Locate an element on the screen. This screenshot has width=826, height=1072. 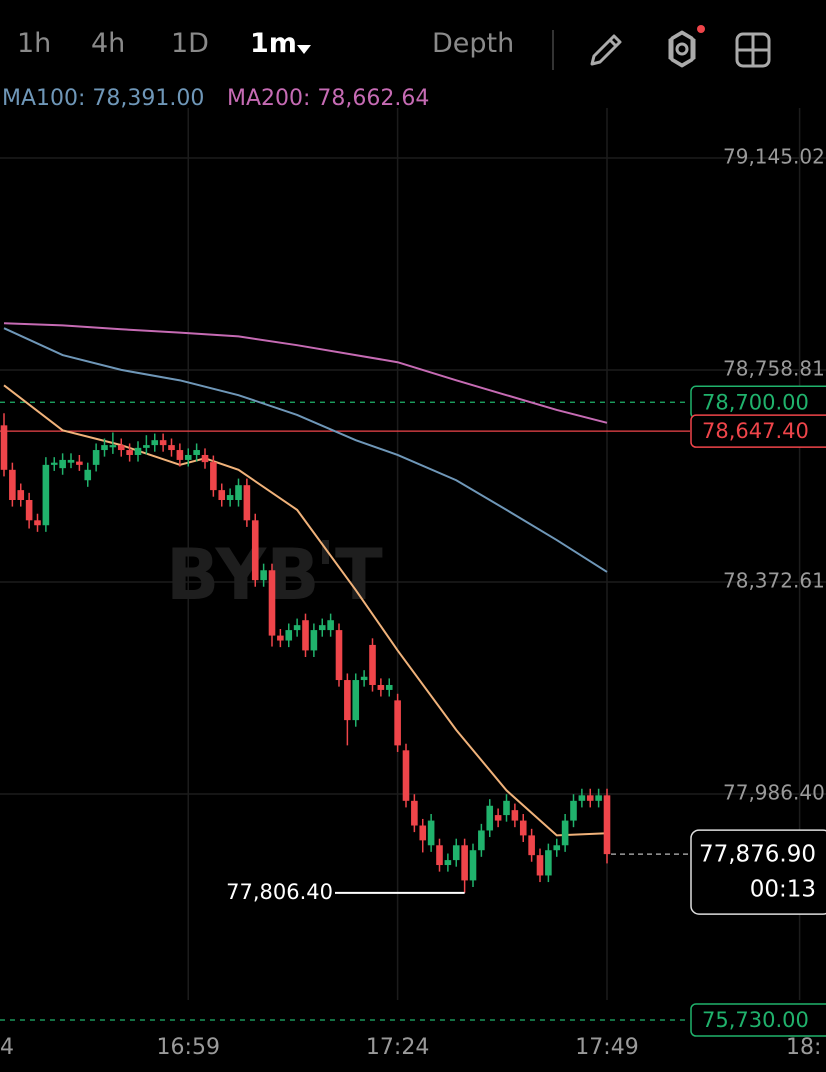
draw-tool-icon is located at coordinates (606, 50).